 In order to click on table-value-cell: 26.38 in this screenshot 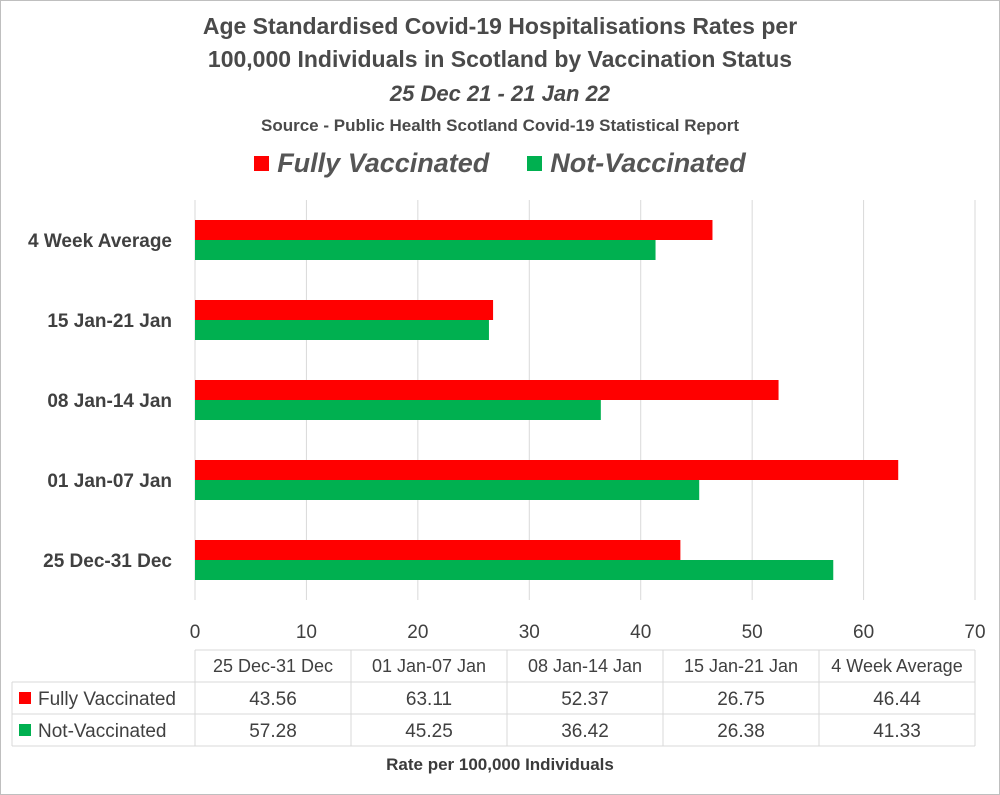, I will do `click(741, 731)`.